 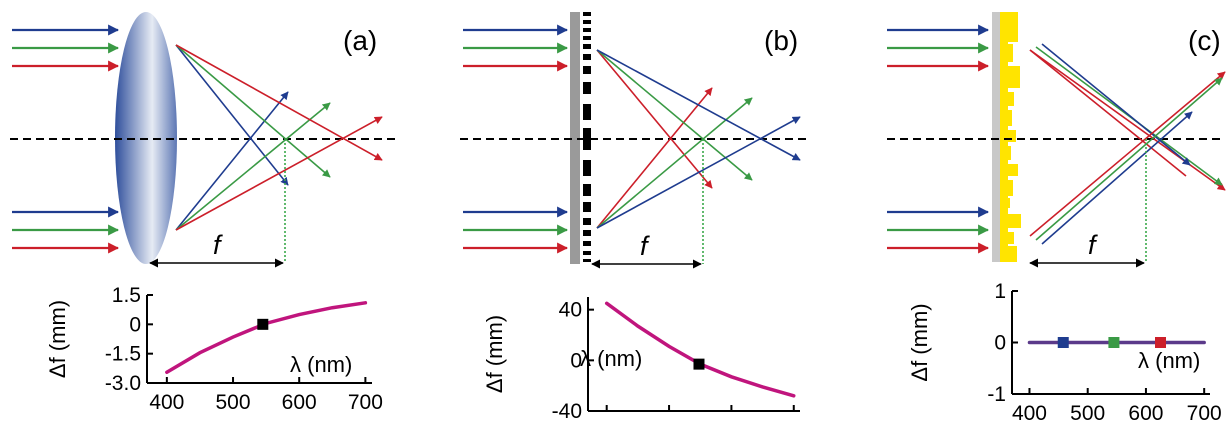 I want to click on panel-a-f-label: f, so click(x=218, y=245).